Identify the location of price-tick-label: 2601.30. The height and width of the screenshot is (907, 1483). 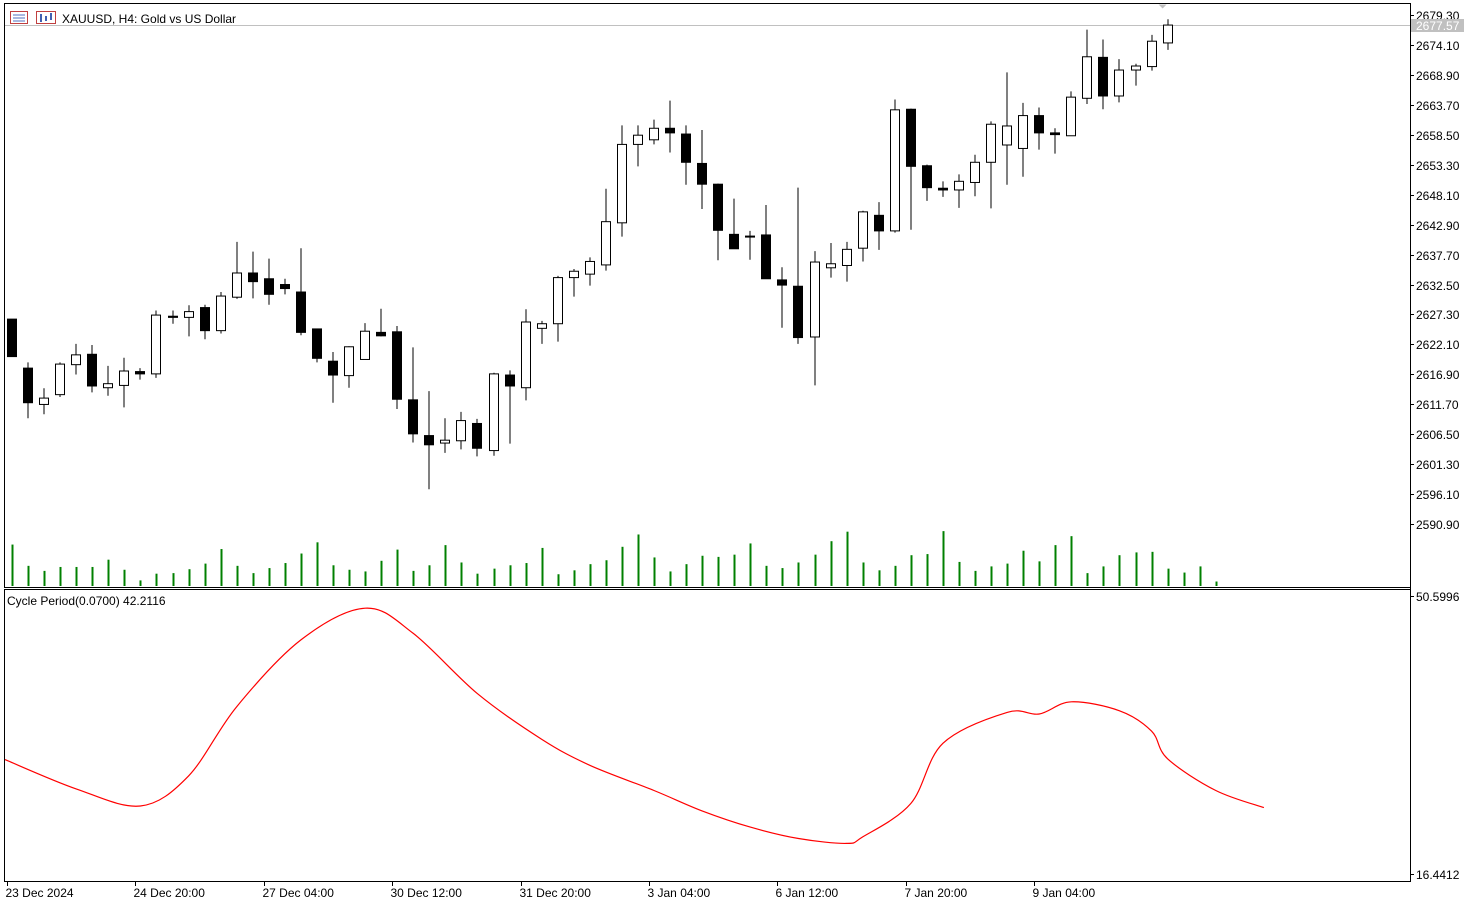
(1438, 465).